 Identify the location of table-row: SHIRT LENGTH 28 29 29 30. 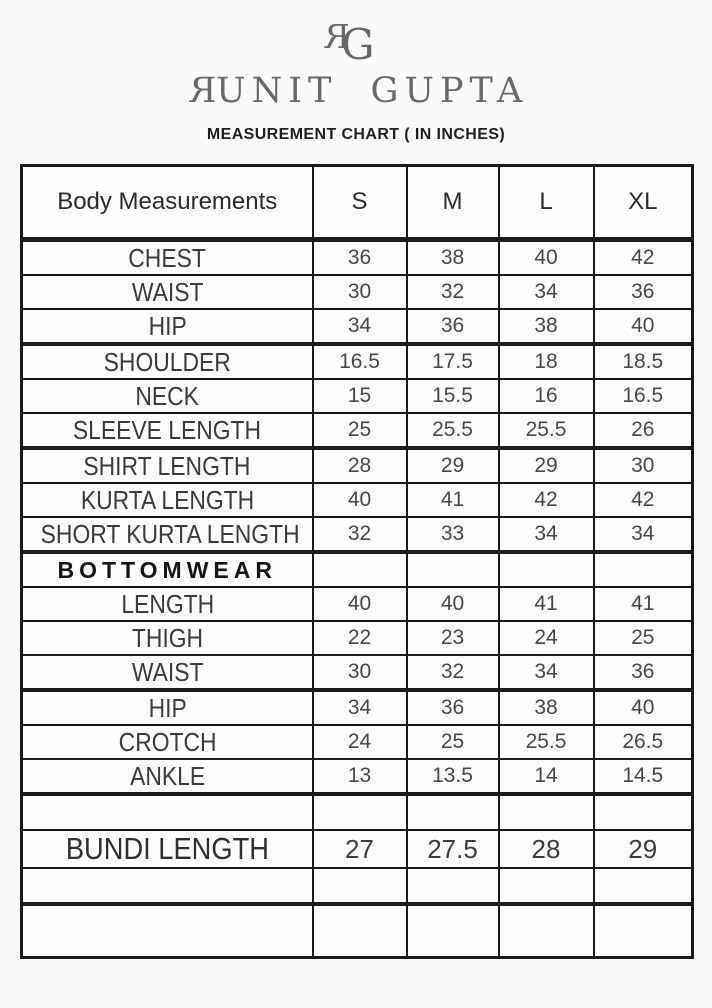
(357, 465).